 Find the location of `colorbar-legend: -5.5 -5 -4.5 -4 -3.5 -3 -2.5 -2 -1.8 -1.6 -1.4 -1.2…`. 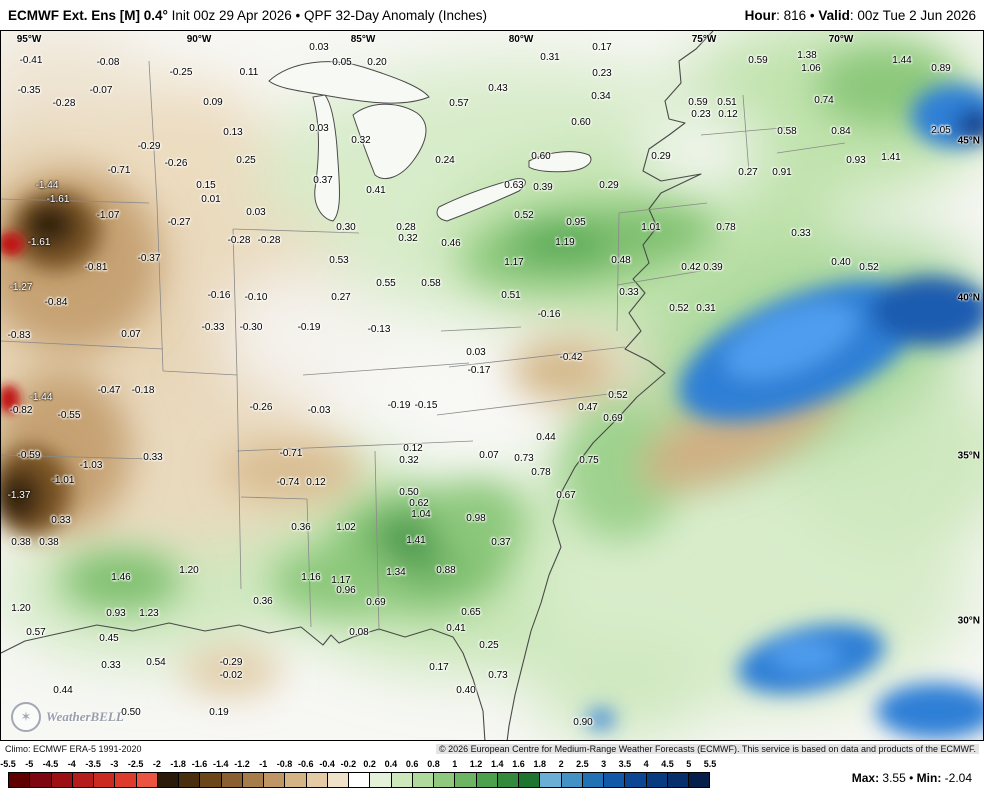

colorbar-legend: -5.5 -5 -4.5 -4 -3.5 -3 -2.5 -2 -1.8 -1.6 -1.4 -1.2… is located at coordinates (492, 782).